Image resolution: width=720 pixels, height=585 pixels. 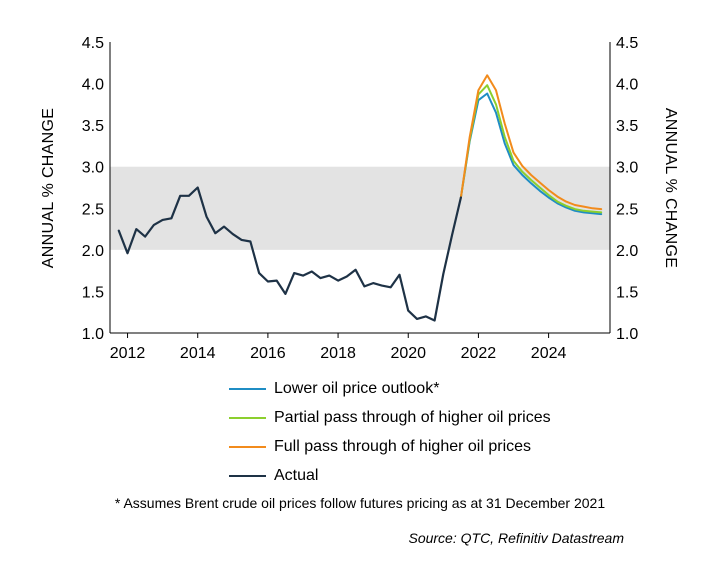 I want to click on source-note: Source: QTC, Refinitiv Datastream, so click(x=516, y=538).